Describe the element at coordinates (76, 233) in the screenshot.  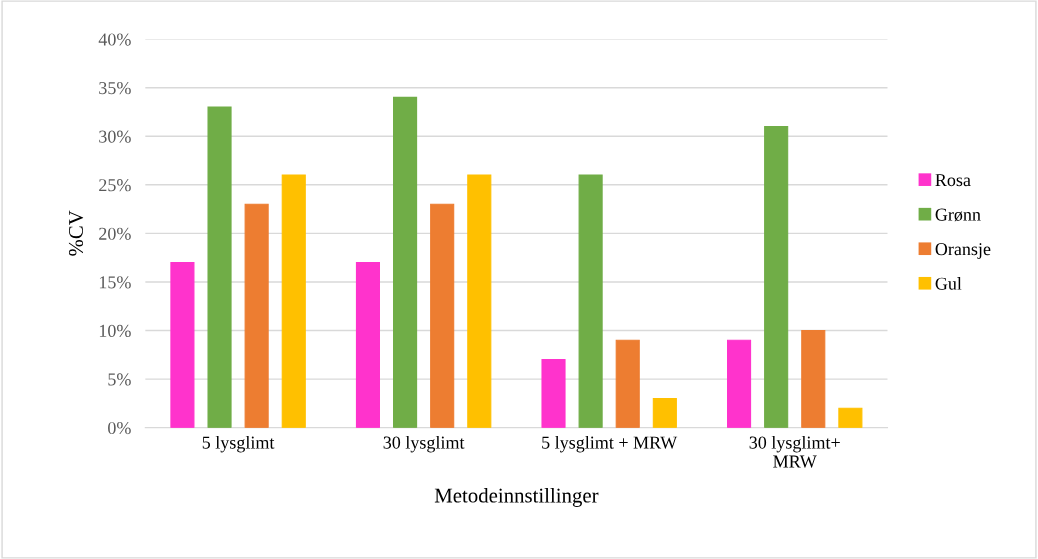
I see `y-axis-title: %CV` at that location.